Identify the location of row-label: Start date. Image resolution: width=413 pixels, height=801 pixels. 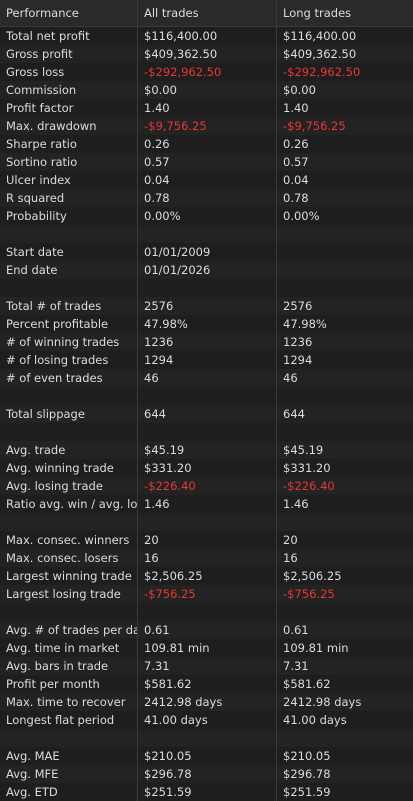
(69, 252).